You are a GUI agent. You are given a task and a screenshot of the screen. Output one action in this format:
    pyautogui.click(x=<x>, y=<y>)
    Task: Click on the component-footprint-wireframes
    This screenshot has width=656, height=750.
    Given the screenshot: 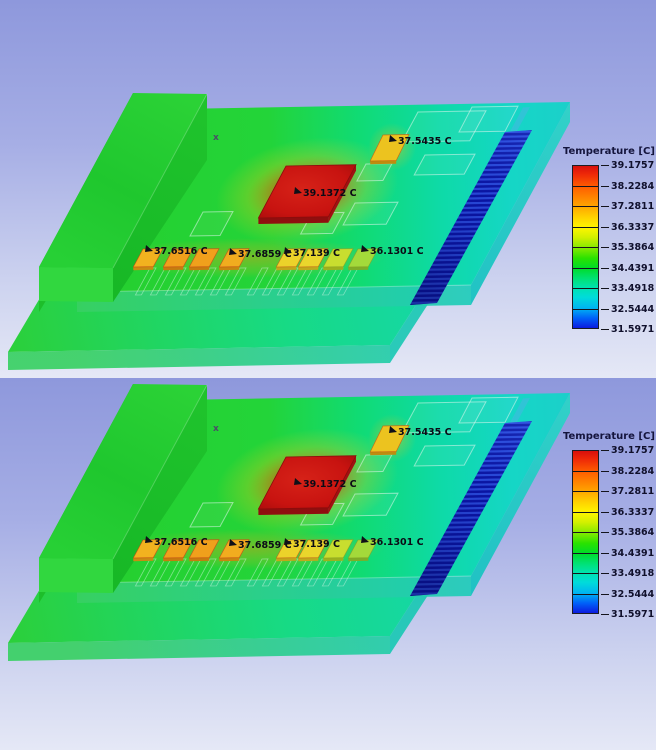 What is the action you would take?
    pyautogui.click(x=354, y=171)
    